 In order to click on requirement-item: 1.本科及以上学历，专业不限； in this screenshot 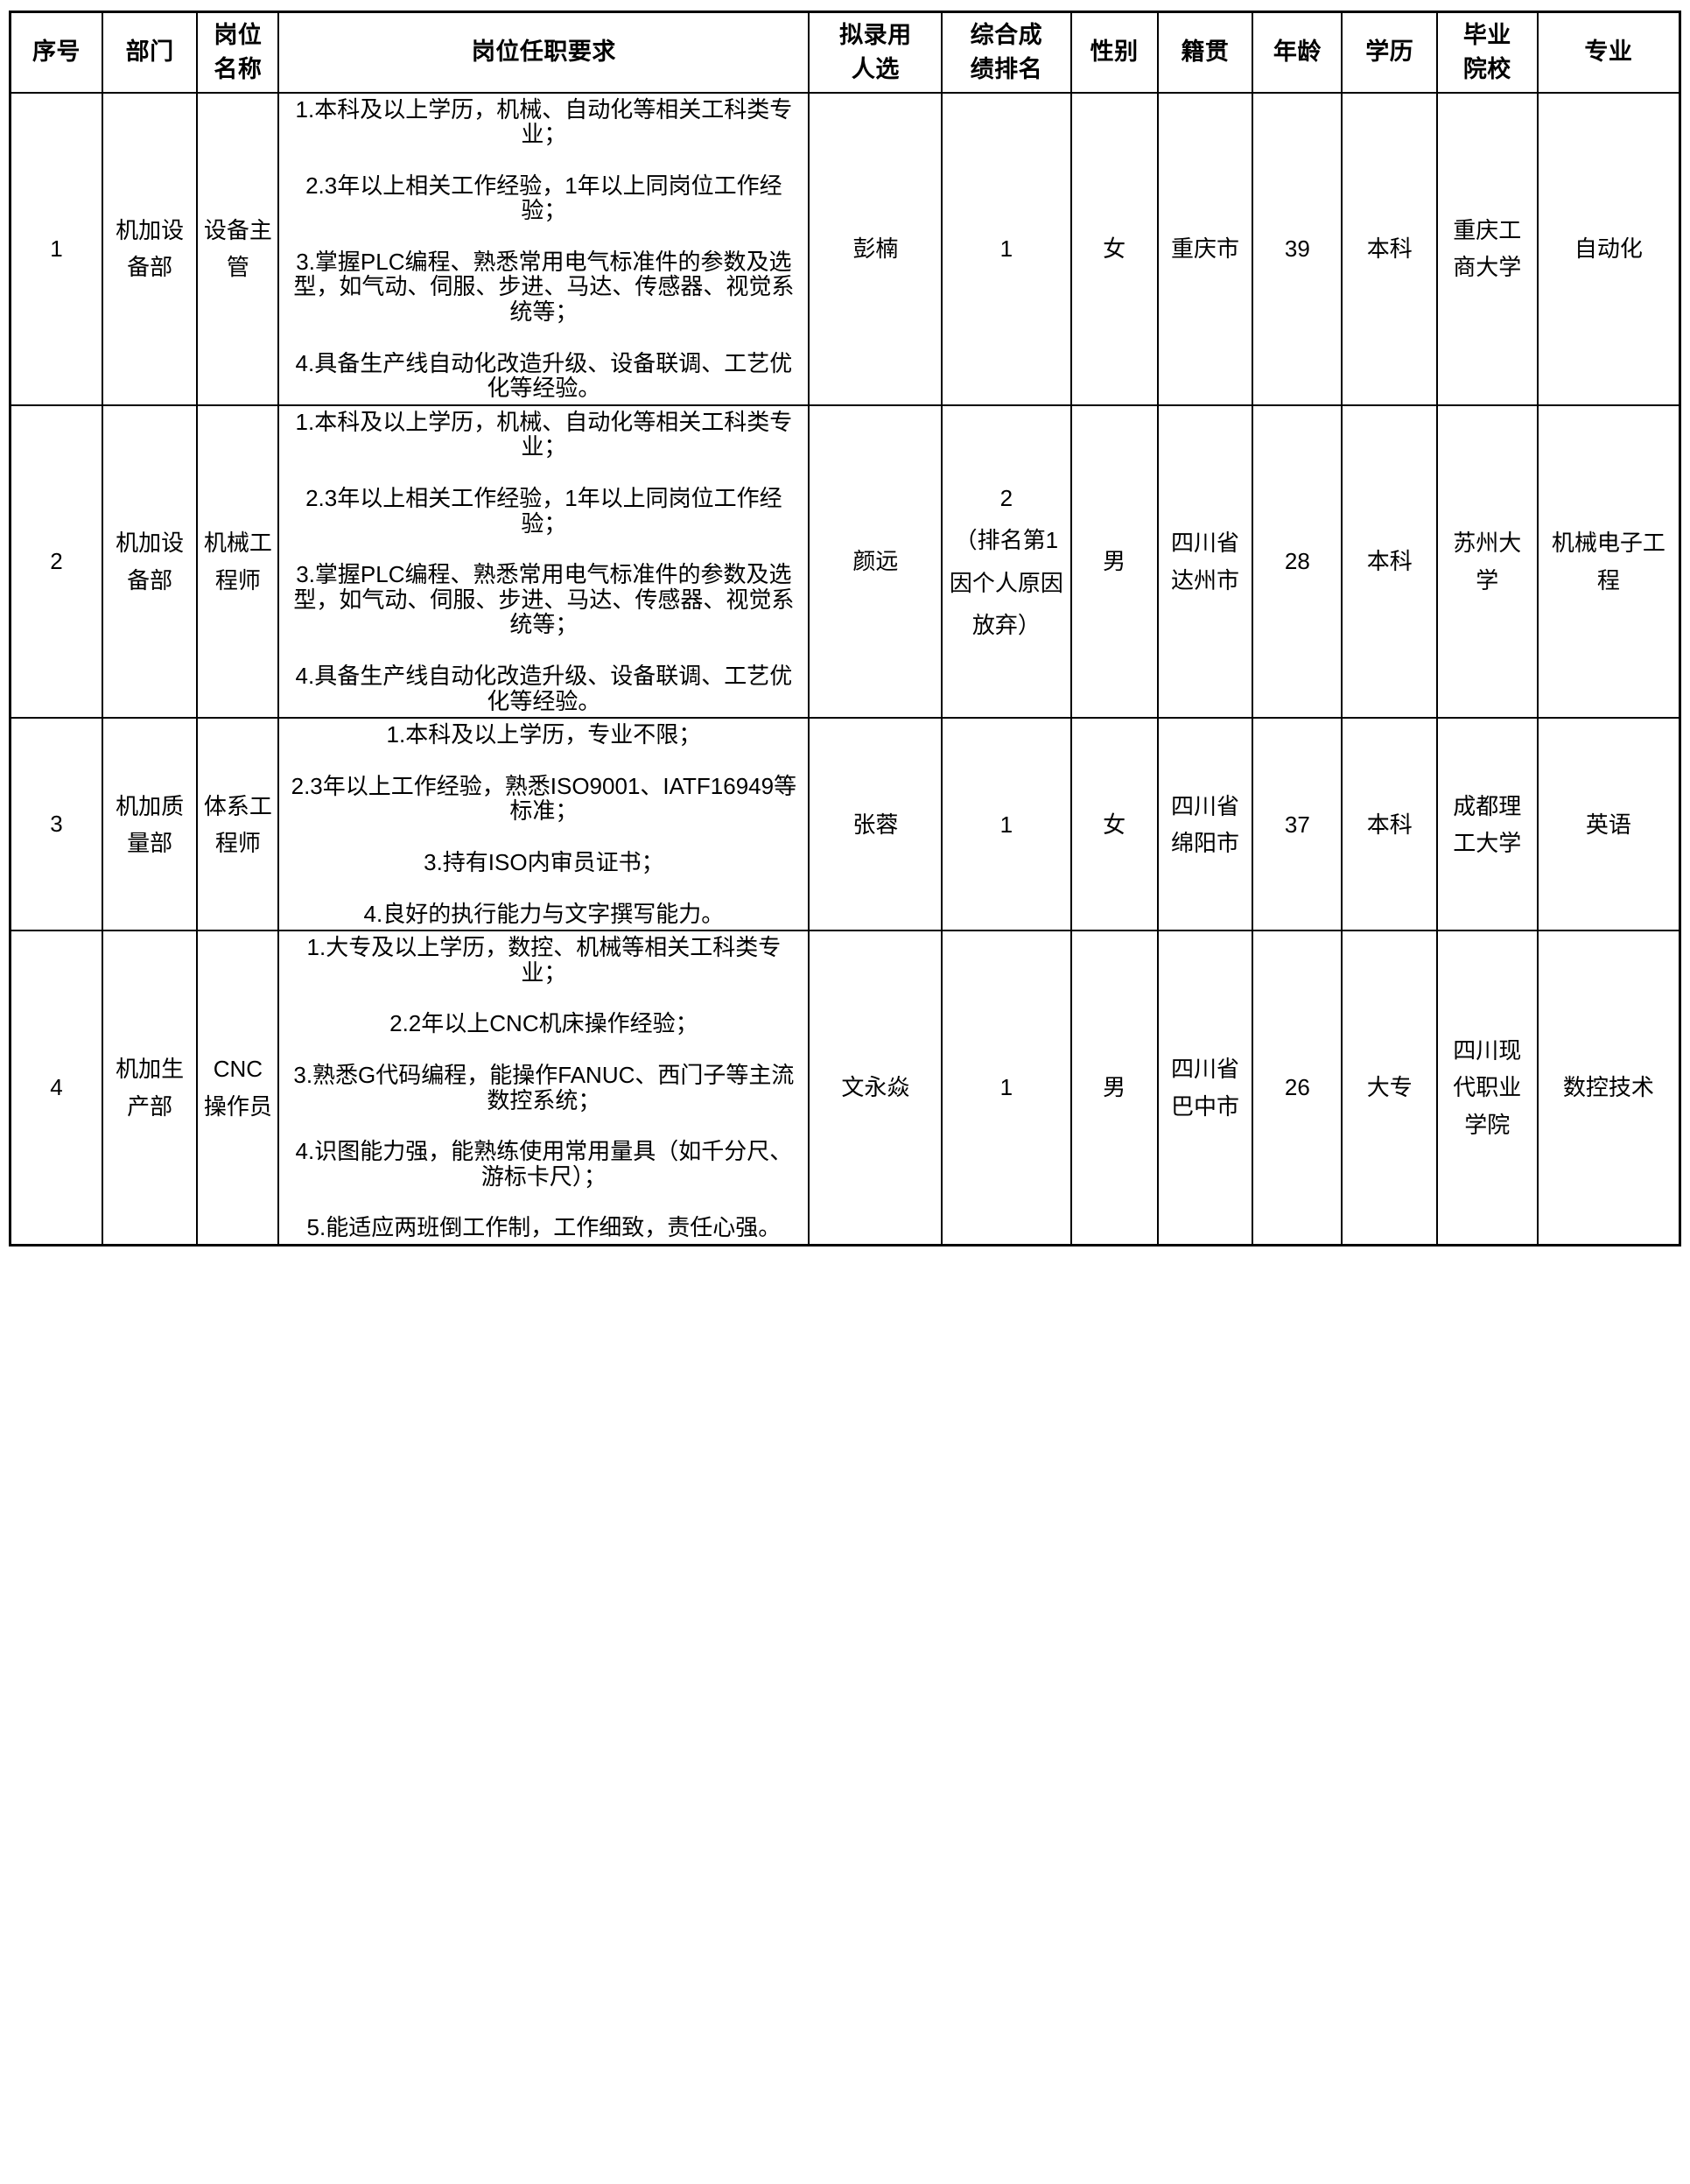, I will do `click(544, 734)`.